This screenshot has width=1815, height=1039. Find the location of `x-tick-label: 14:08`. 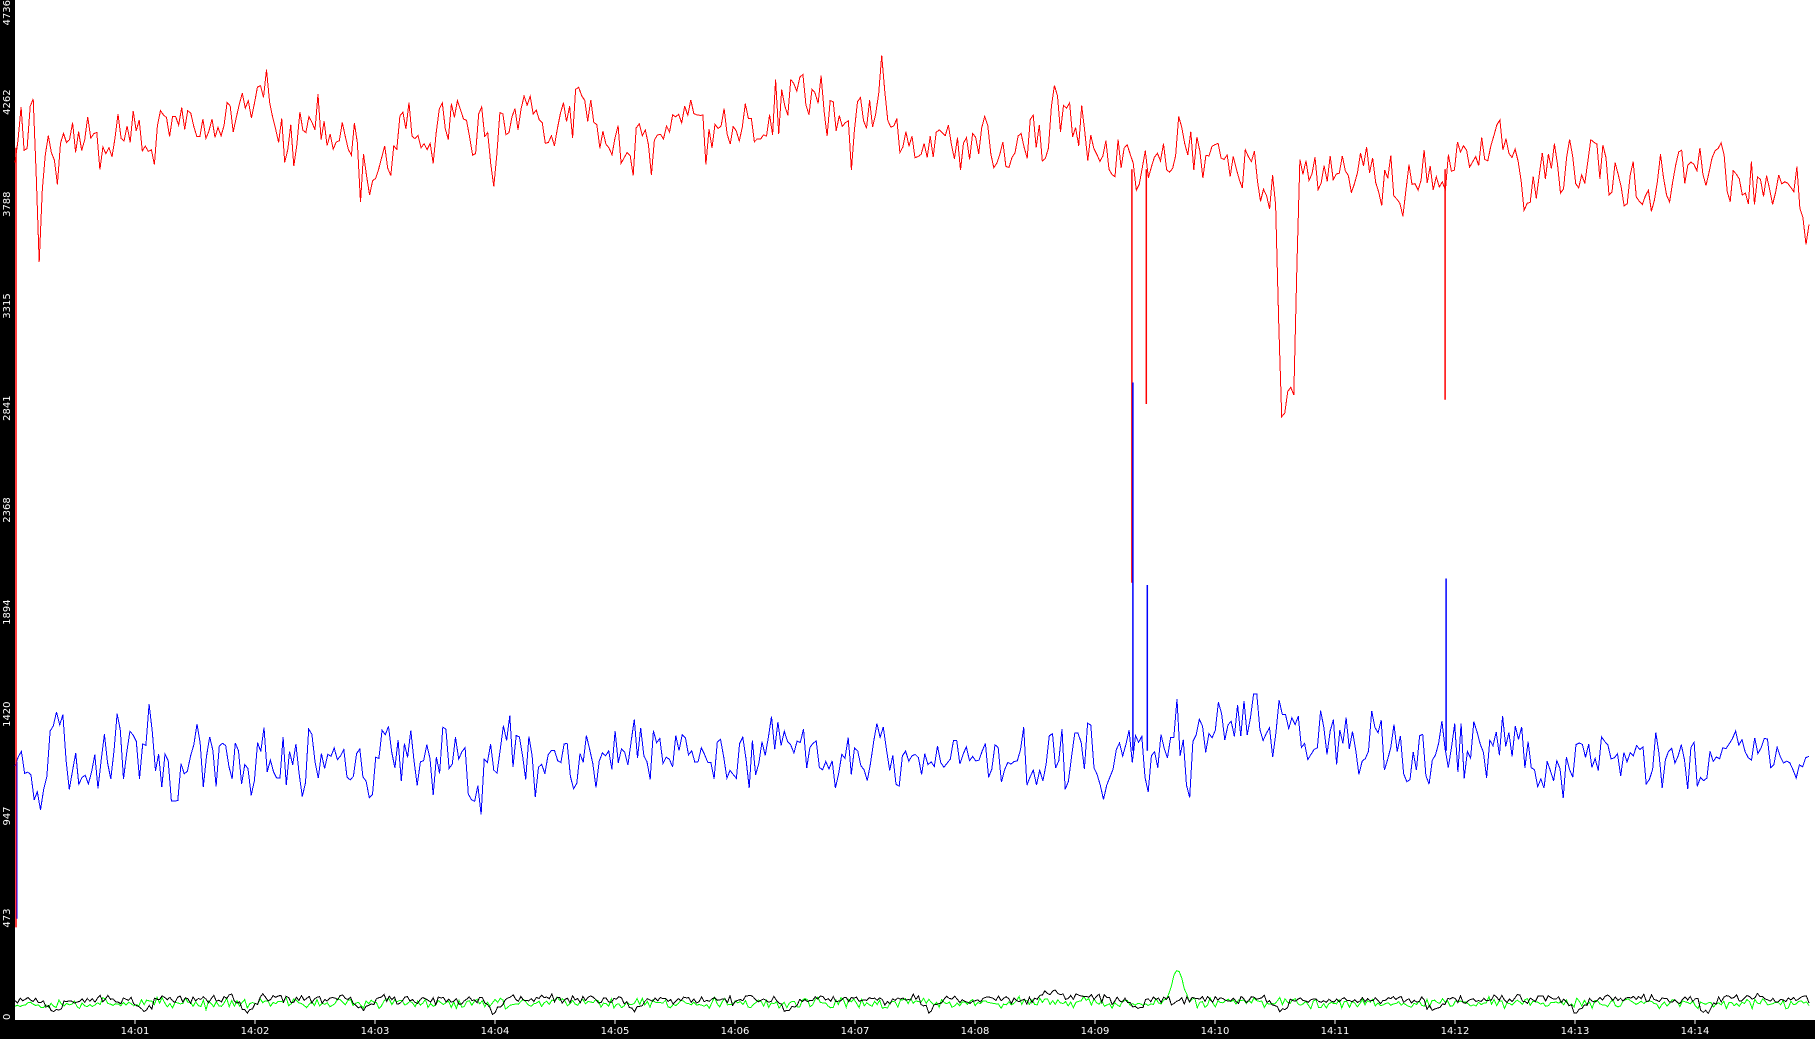

x-tick-label: 14:08 is located at coordinates (975, 1031).